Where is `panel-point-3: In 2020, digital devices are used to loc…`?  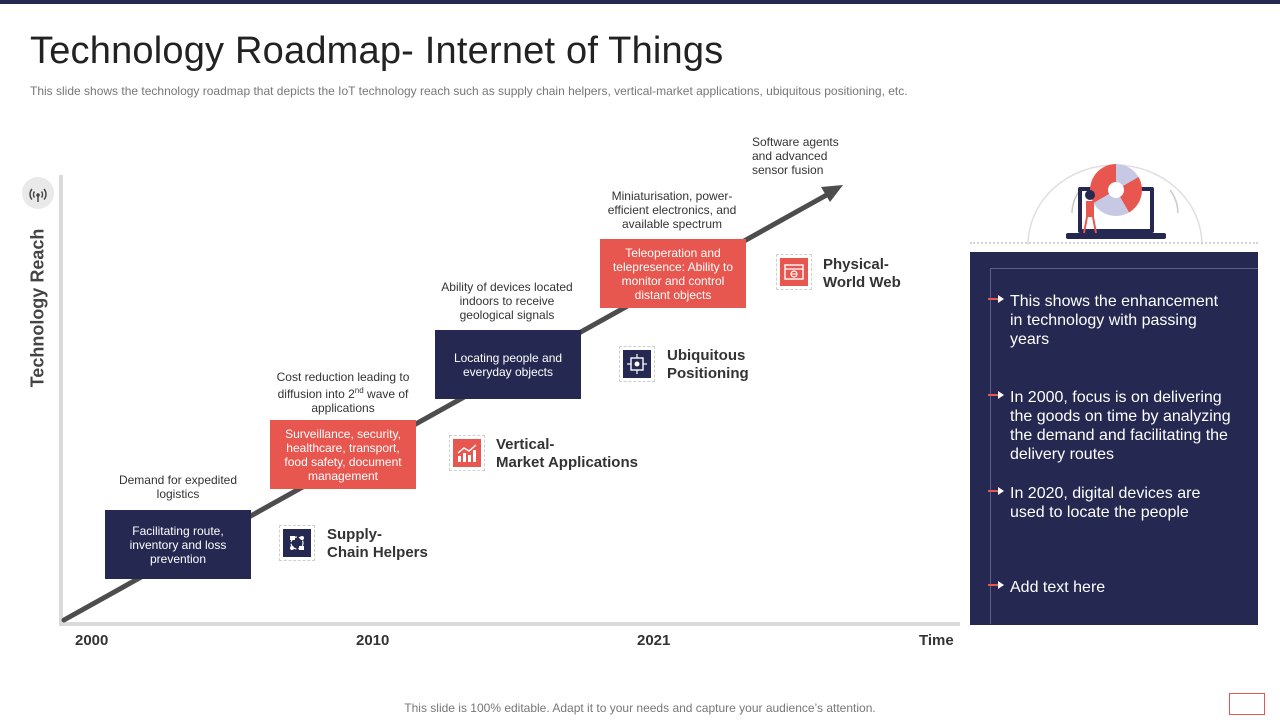
panel-point-3: In 2020, digital devices are used to loc… is located at coordinates (1109, 503).